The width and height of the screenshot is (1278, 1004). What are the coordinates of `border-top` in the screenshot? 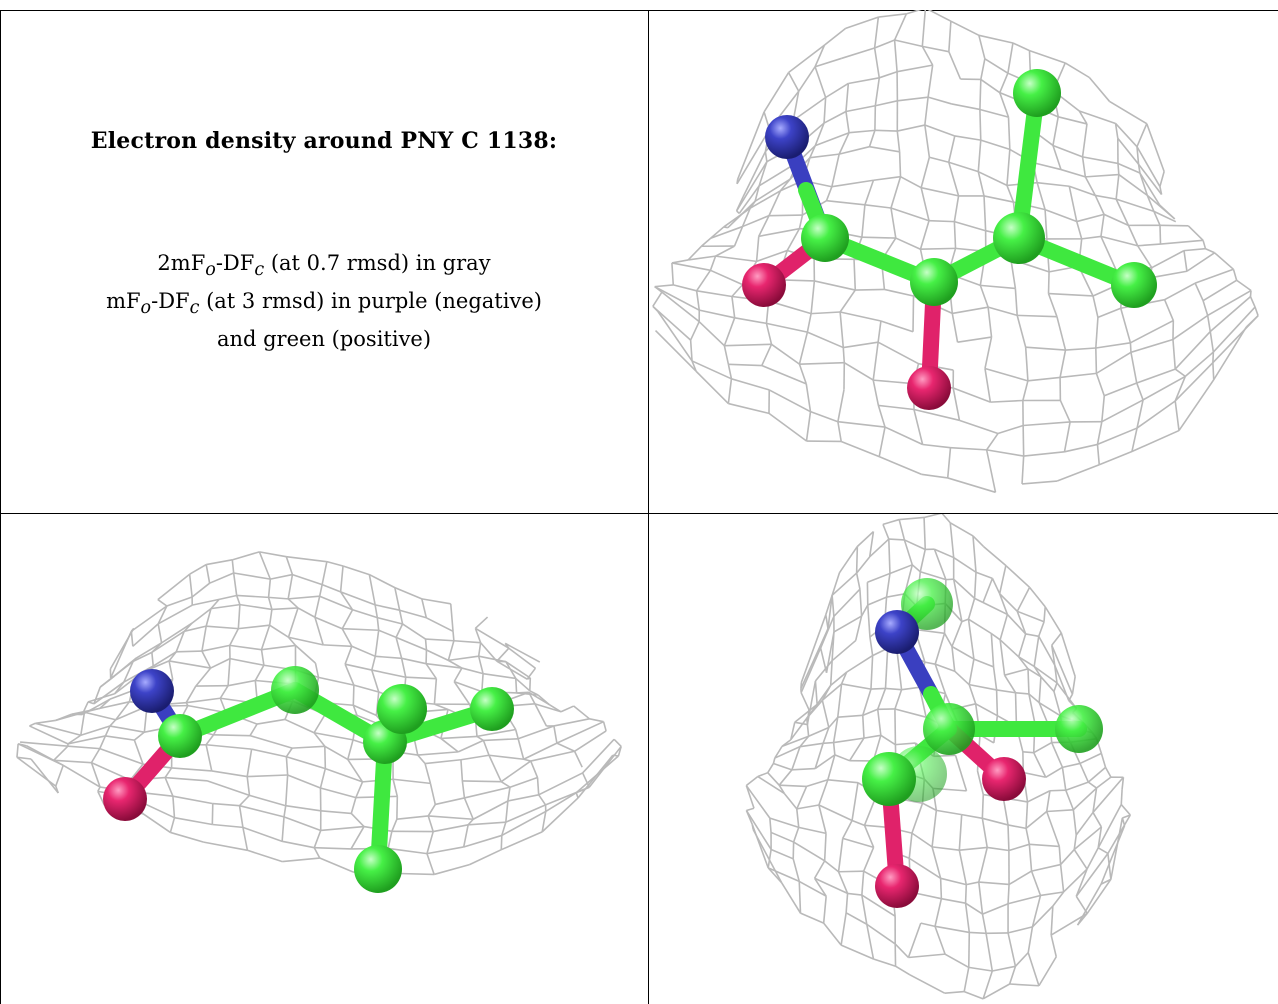 It's located at (639, 10).